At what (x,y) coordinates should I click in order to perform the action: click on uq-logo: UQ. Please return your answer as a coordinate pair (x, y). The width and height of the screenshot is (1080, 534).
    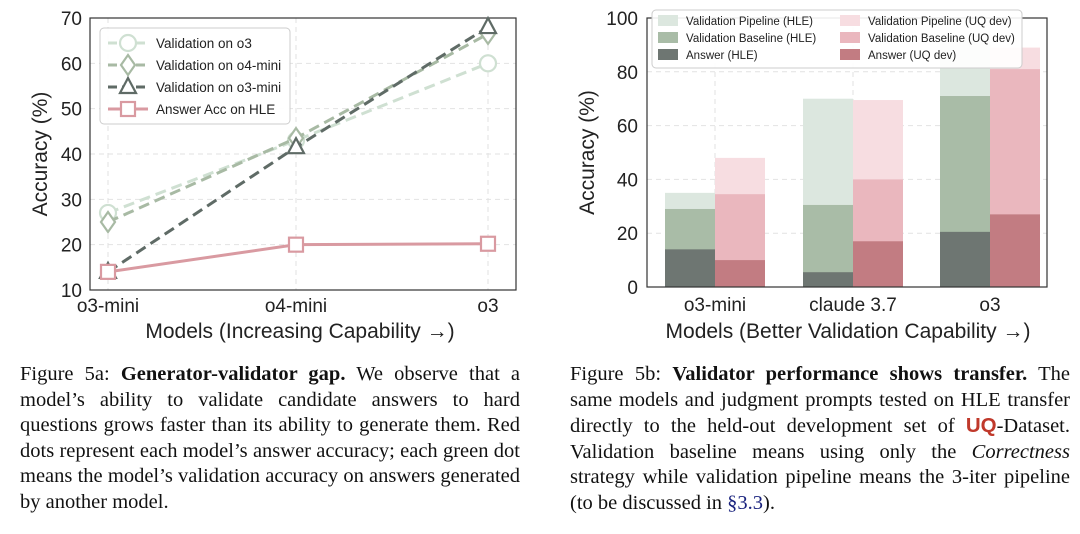
    Looking at the image, I should click on (981, 425).